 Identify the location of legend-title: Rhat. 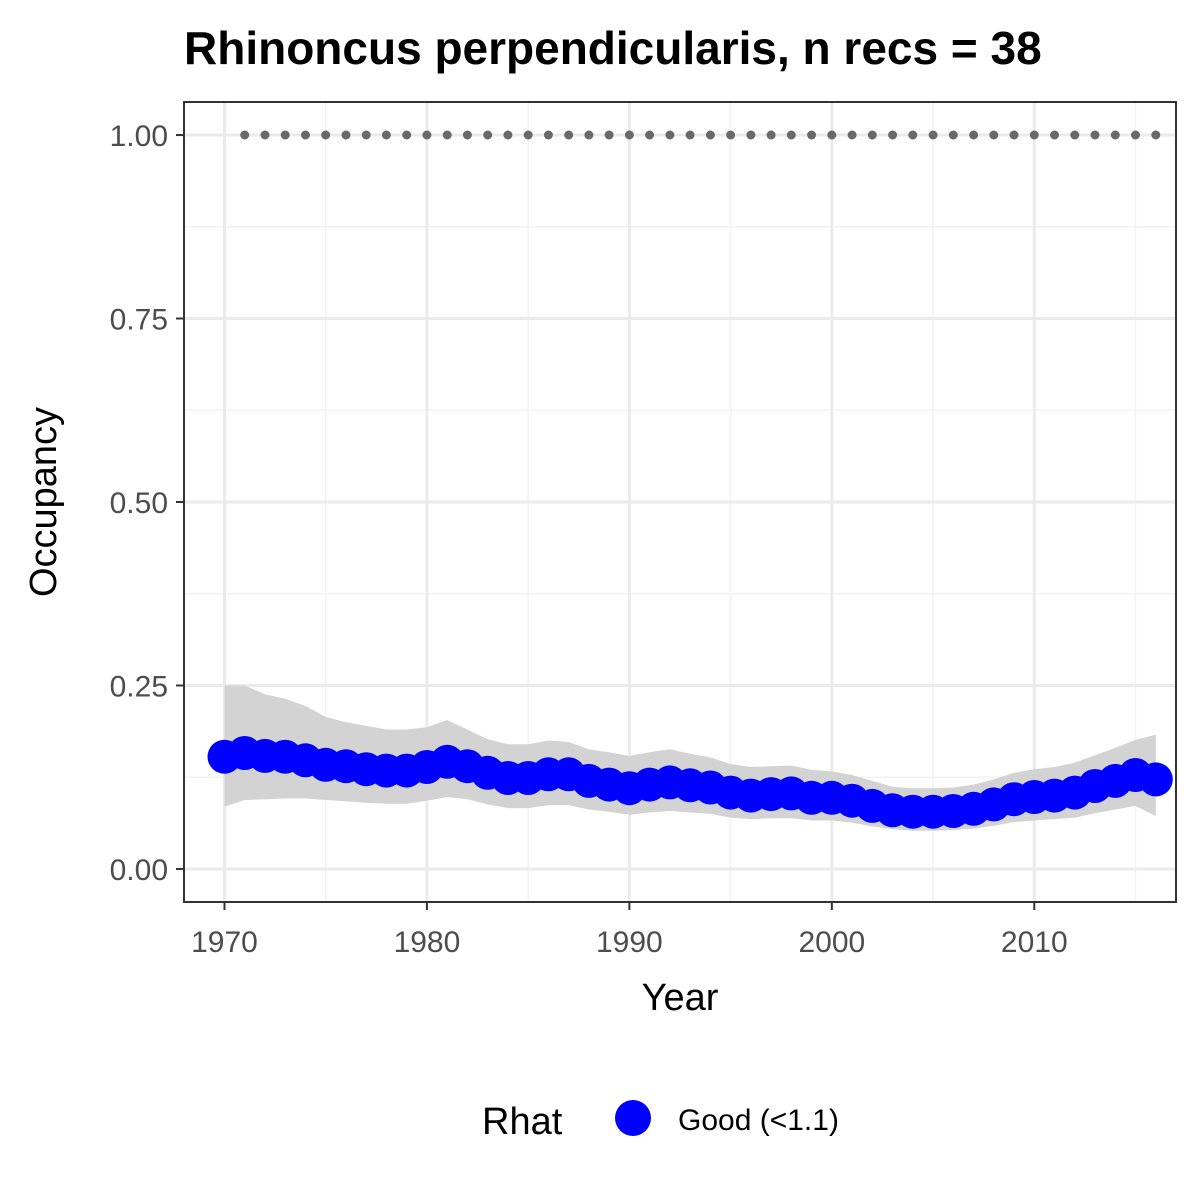
(522, 1122).